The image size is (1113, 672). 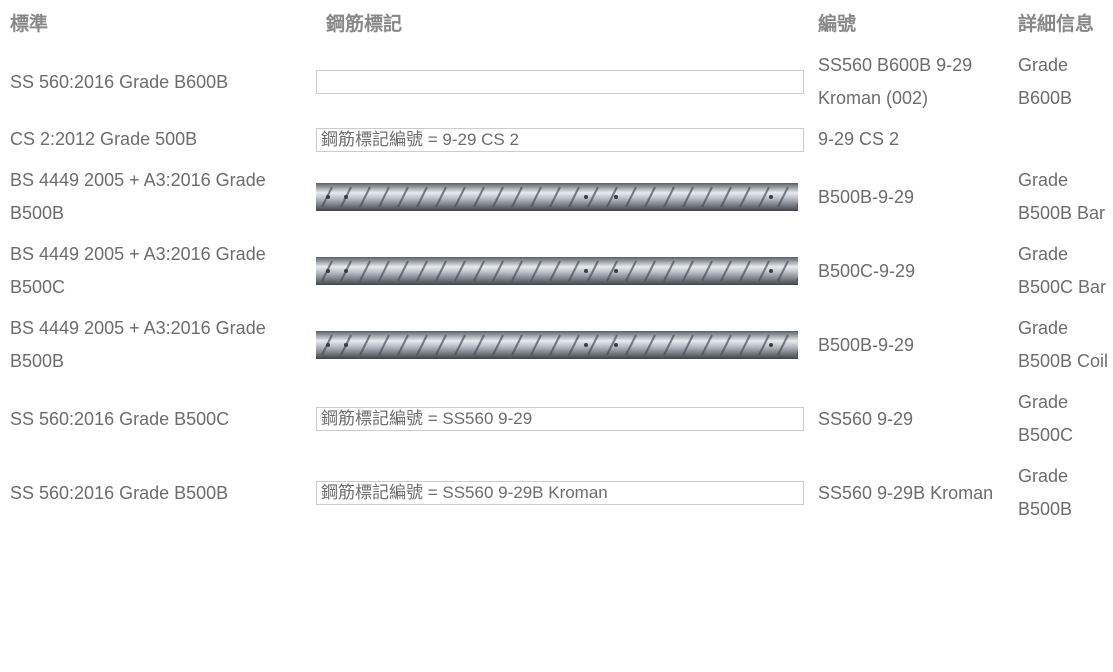 I want to click on detail-cell: Grade B500B Coil, so click(x=1063, y=344).